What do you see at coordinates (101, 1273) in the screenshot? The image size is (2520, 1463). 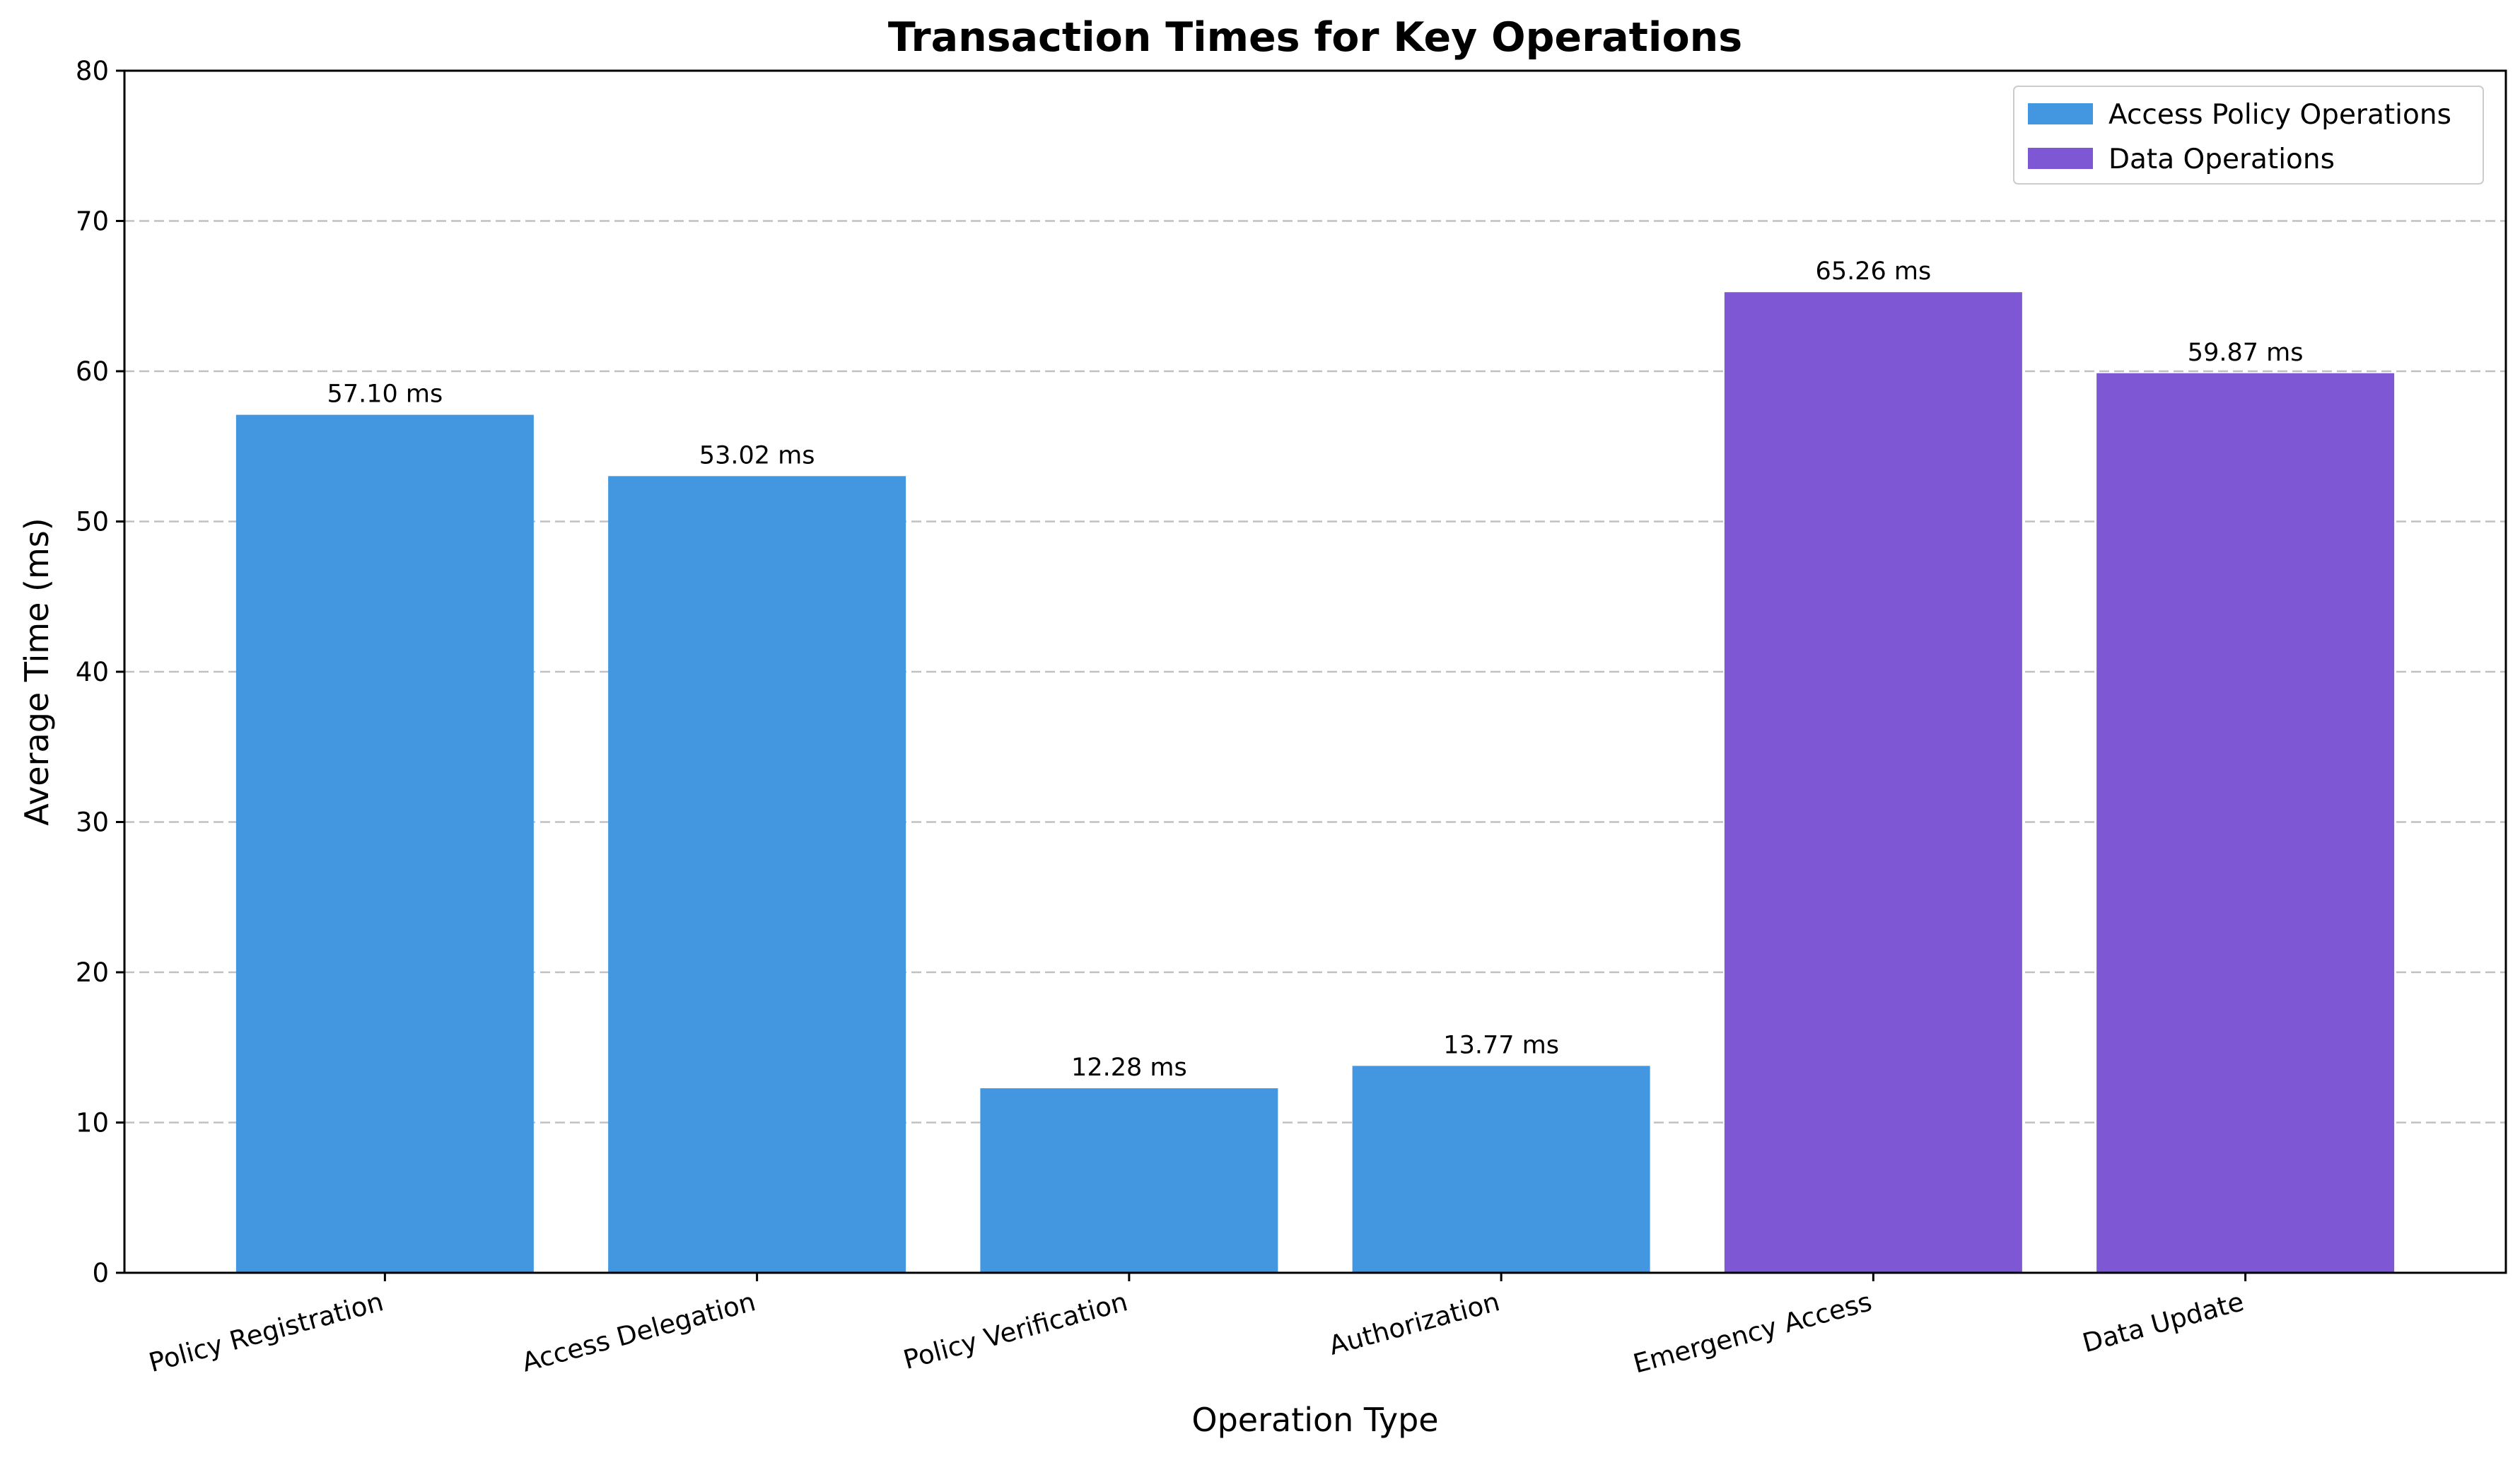 I see `y-tick-label: 0` at bounding box center [101, 1273].